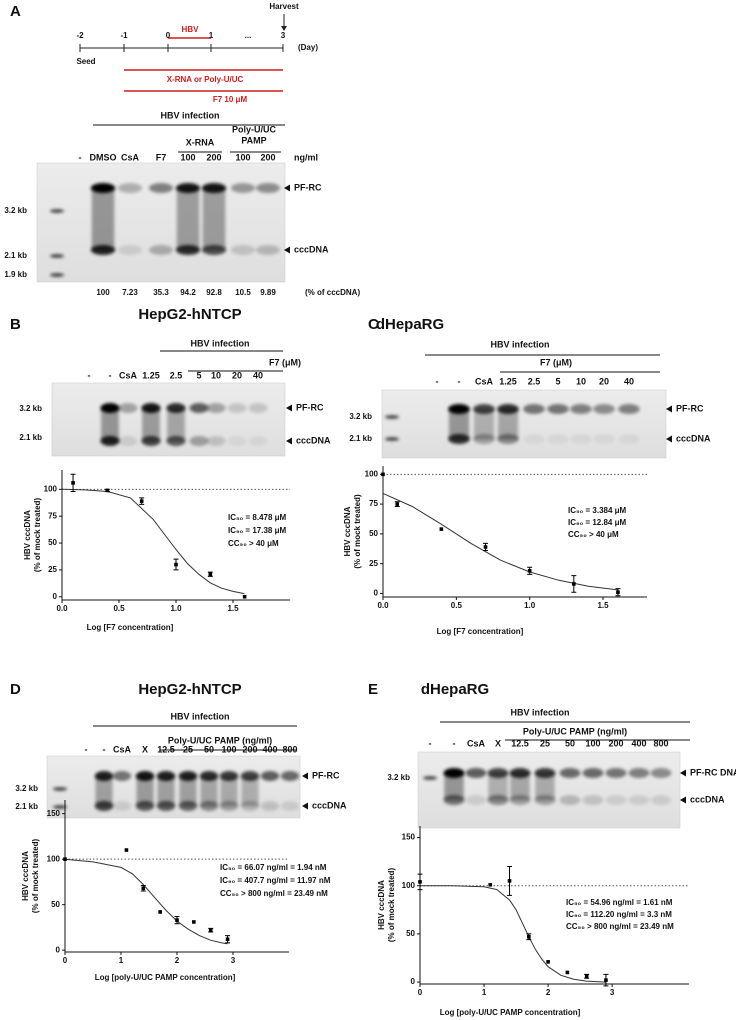 The height and width of the screenshot is (1020, 736). What do you see at coordinates (15, 11) in the screenshot?
I see `panel-label: A` at bounding box center [15, 11].